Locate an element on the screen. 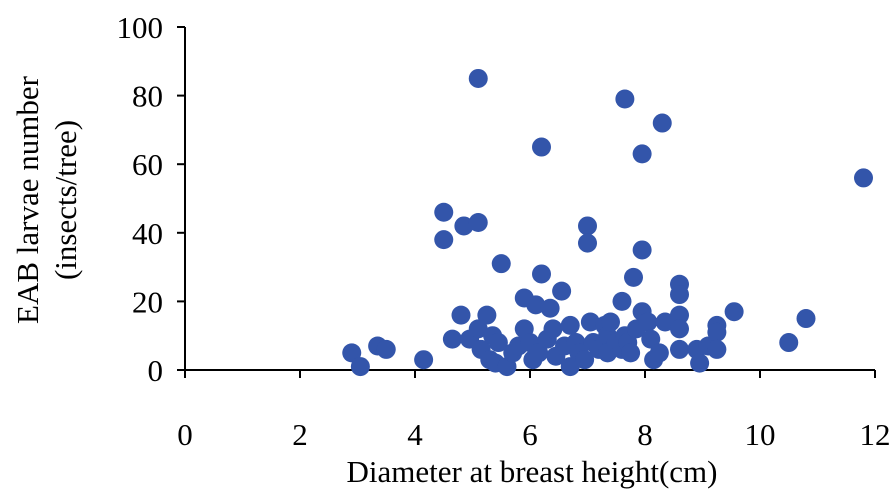  x-tick-label: 10 is located at coordinates (760, 434).